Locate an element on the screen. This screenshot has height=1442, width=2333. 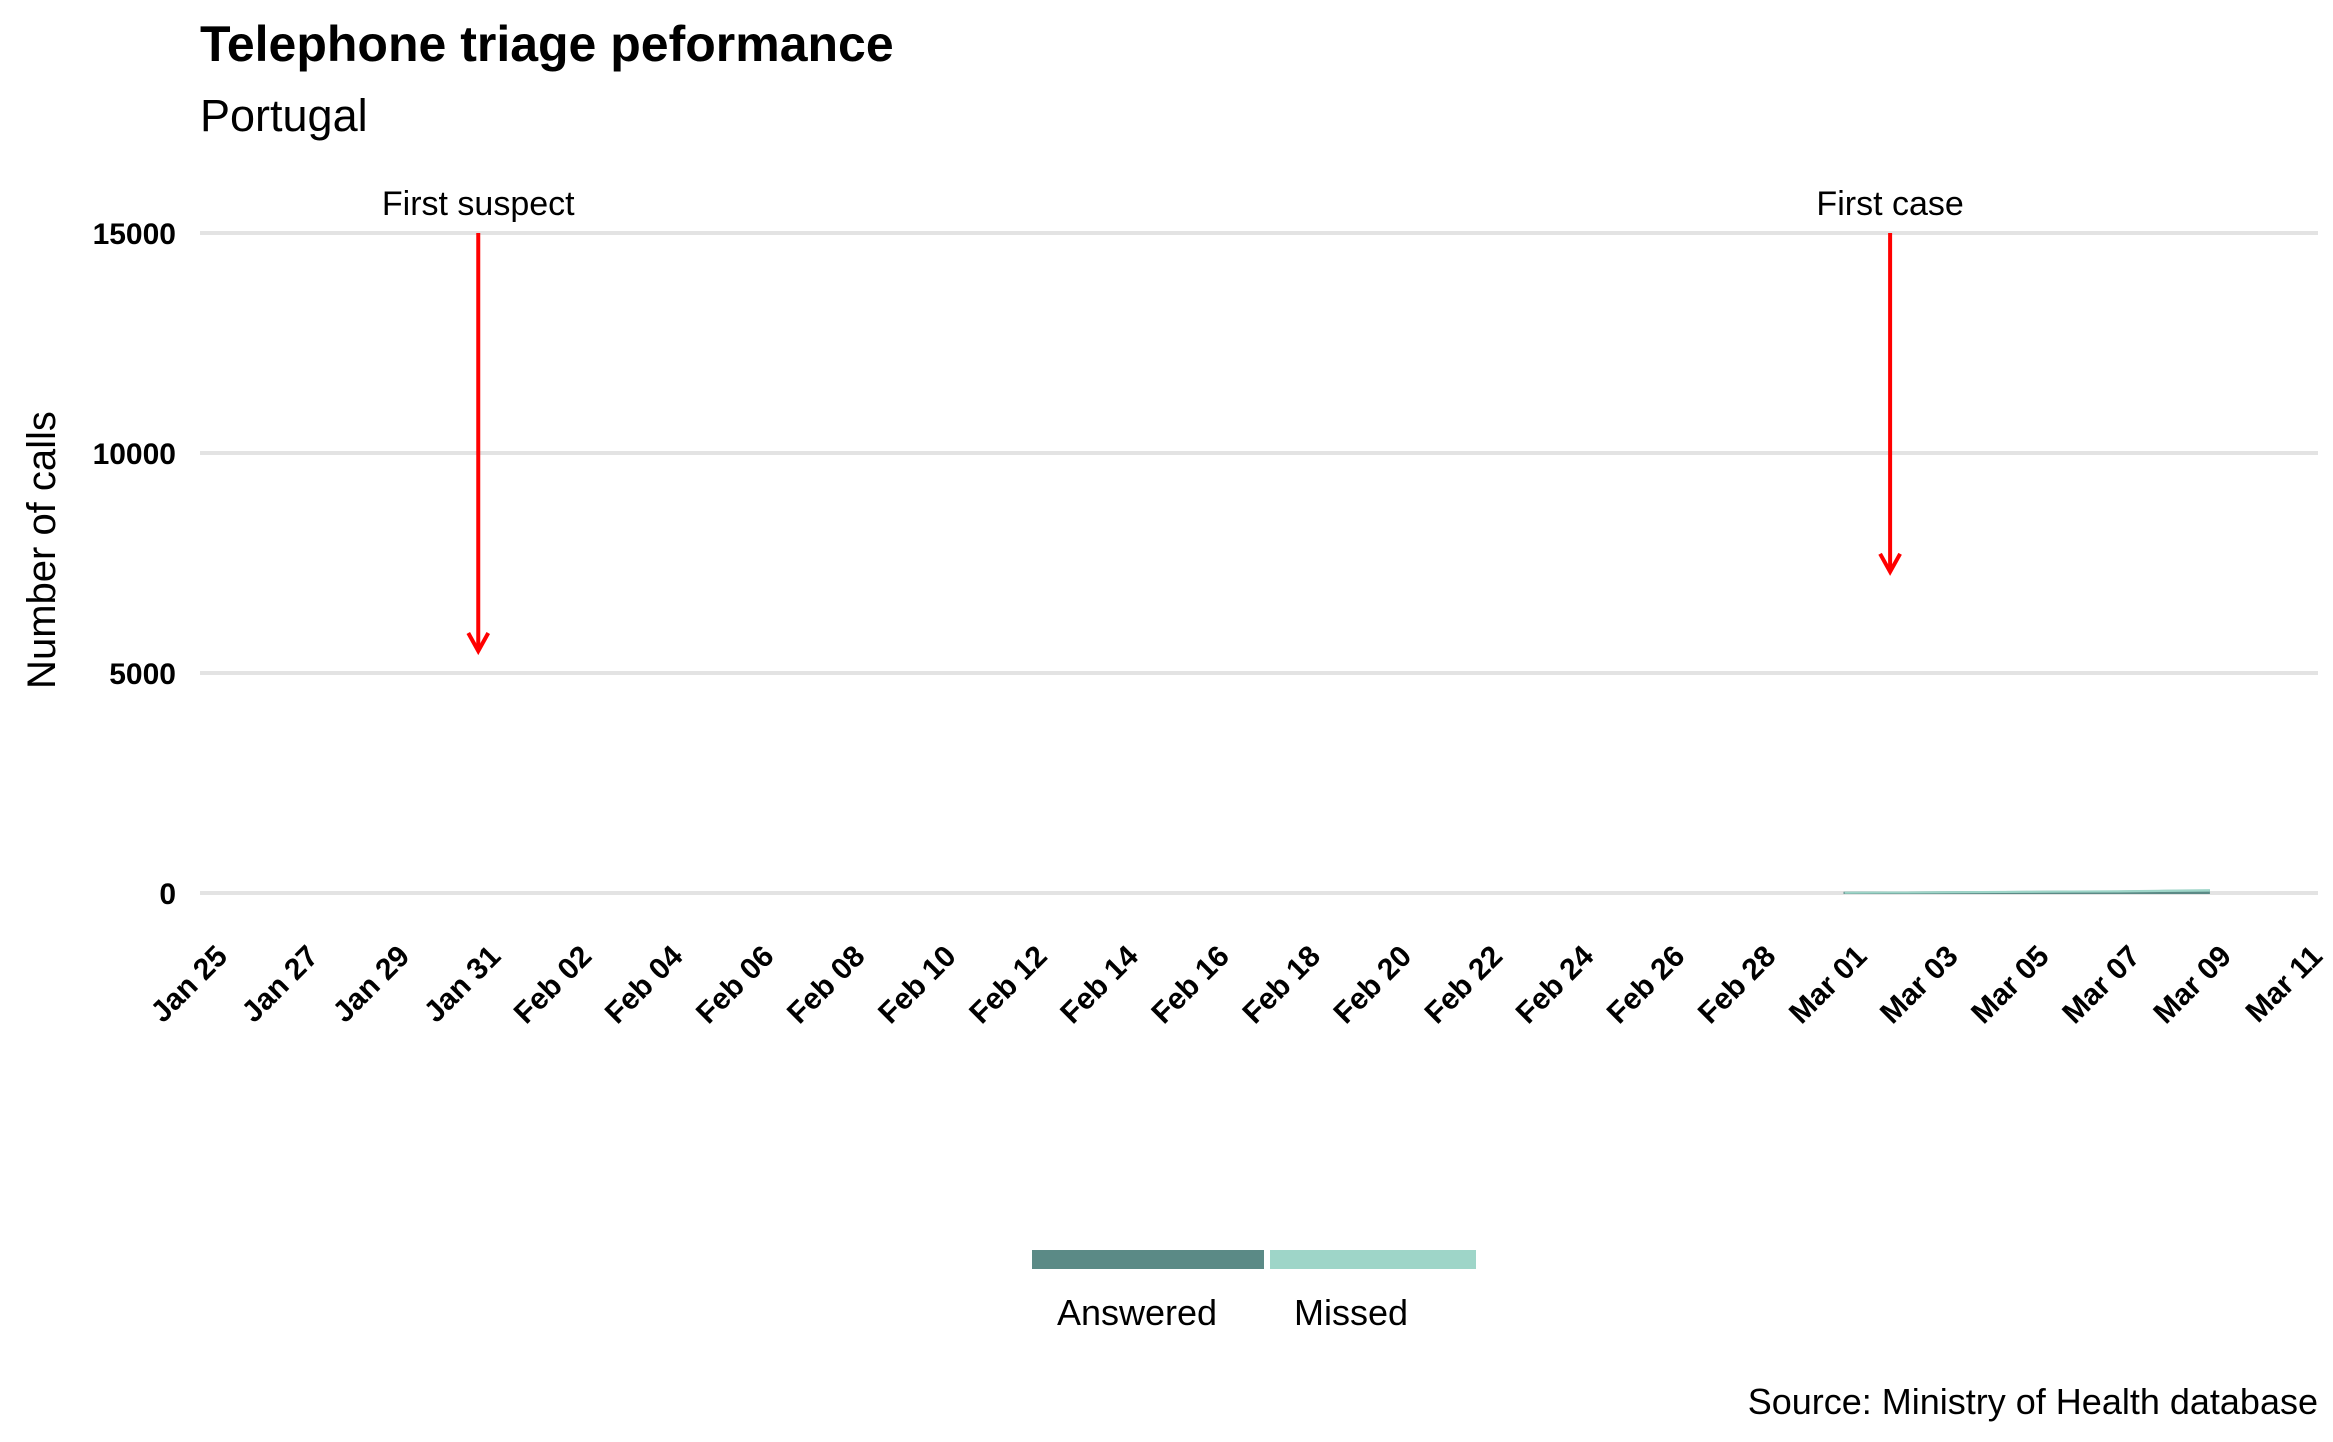
x-tick-label: Feb 22 is located at coordinates (1464, 985).